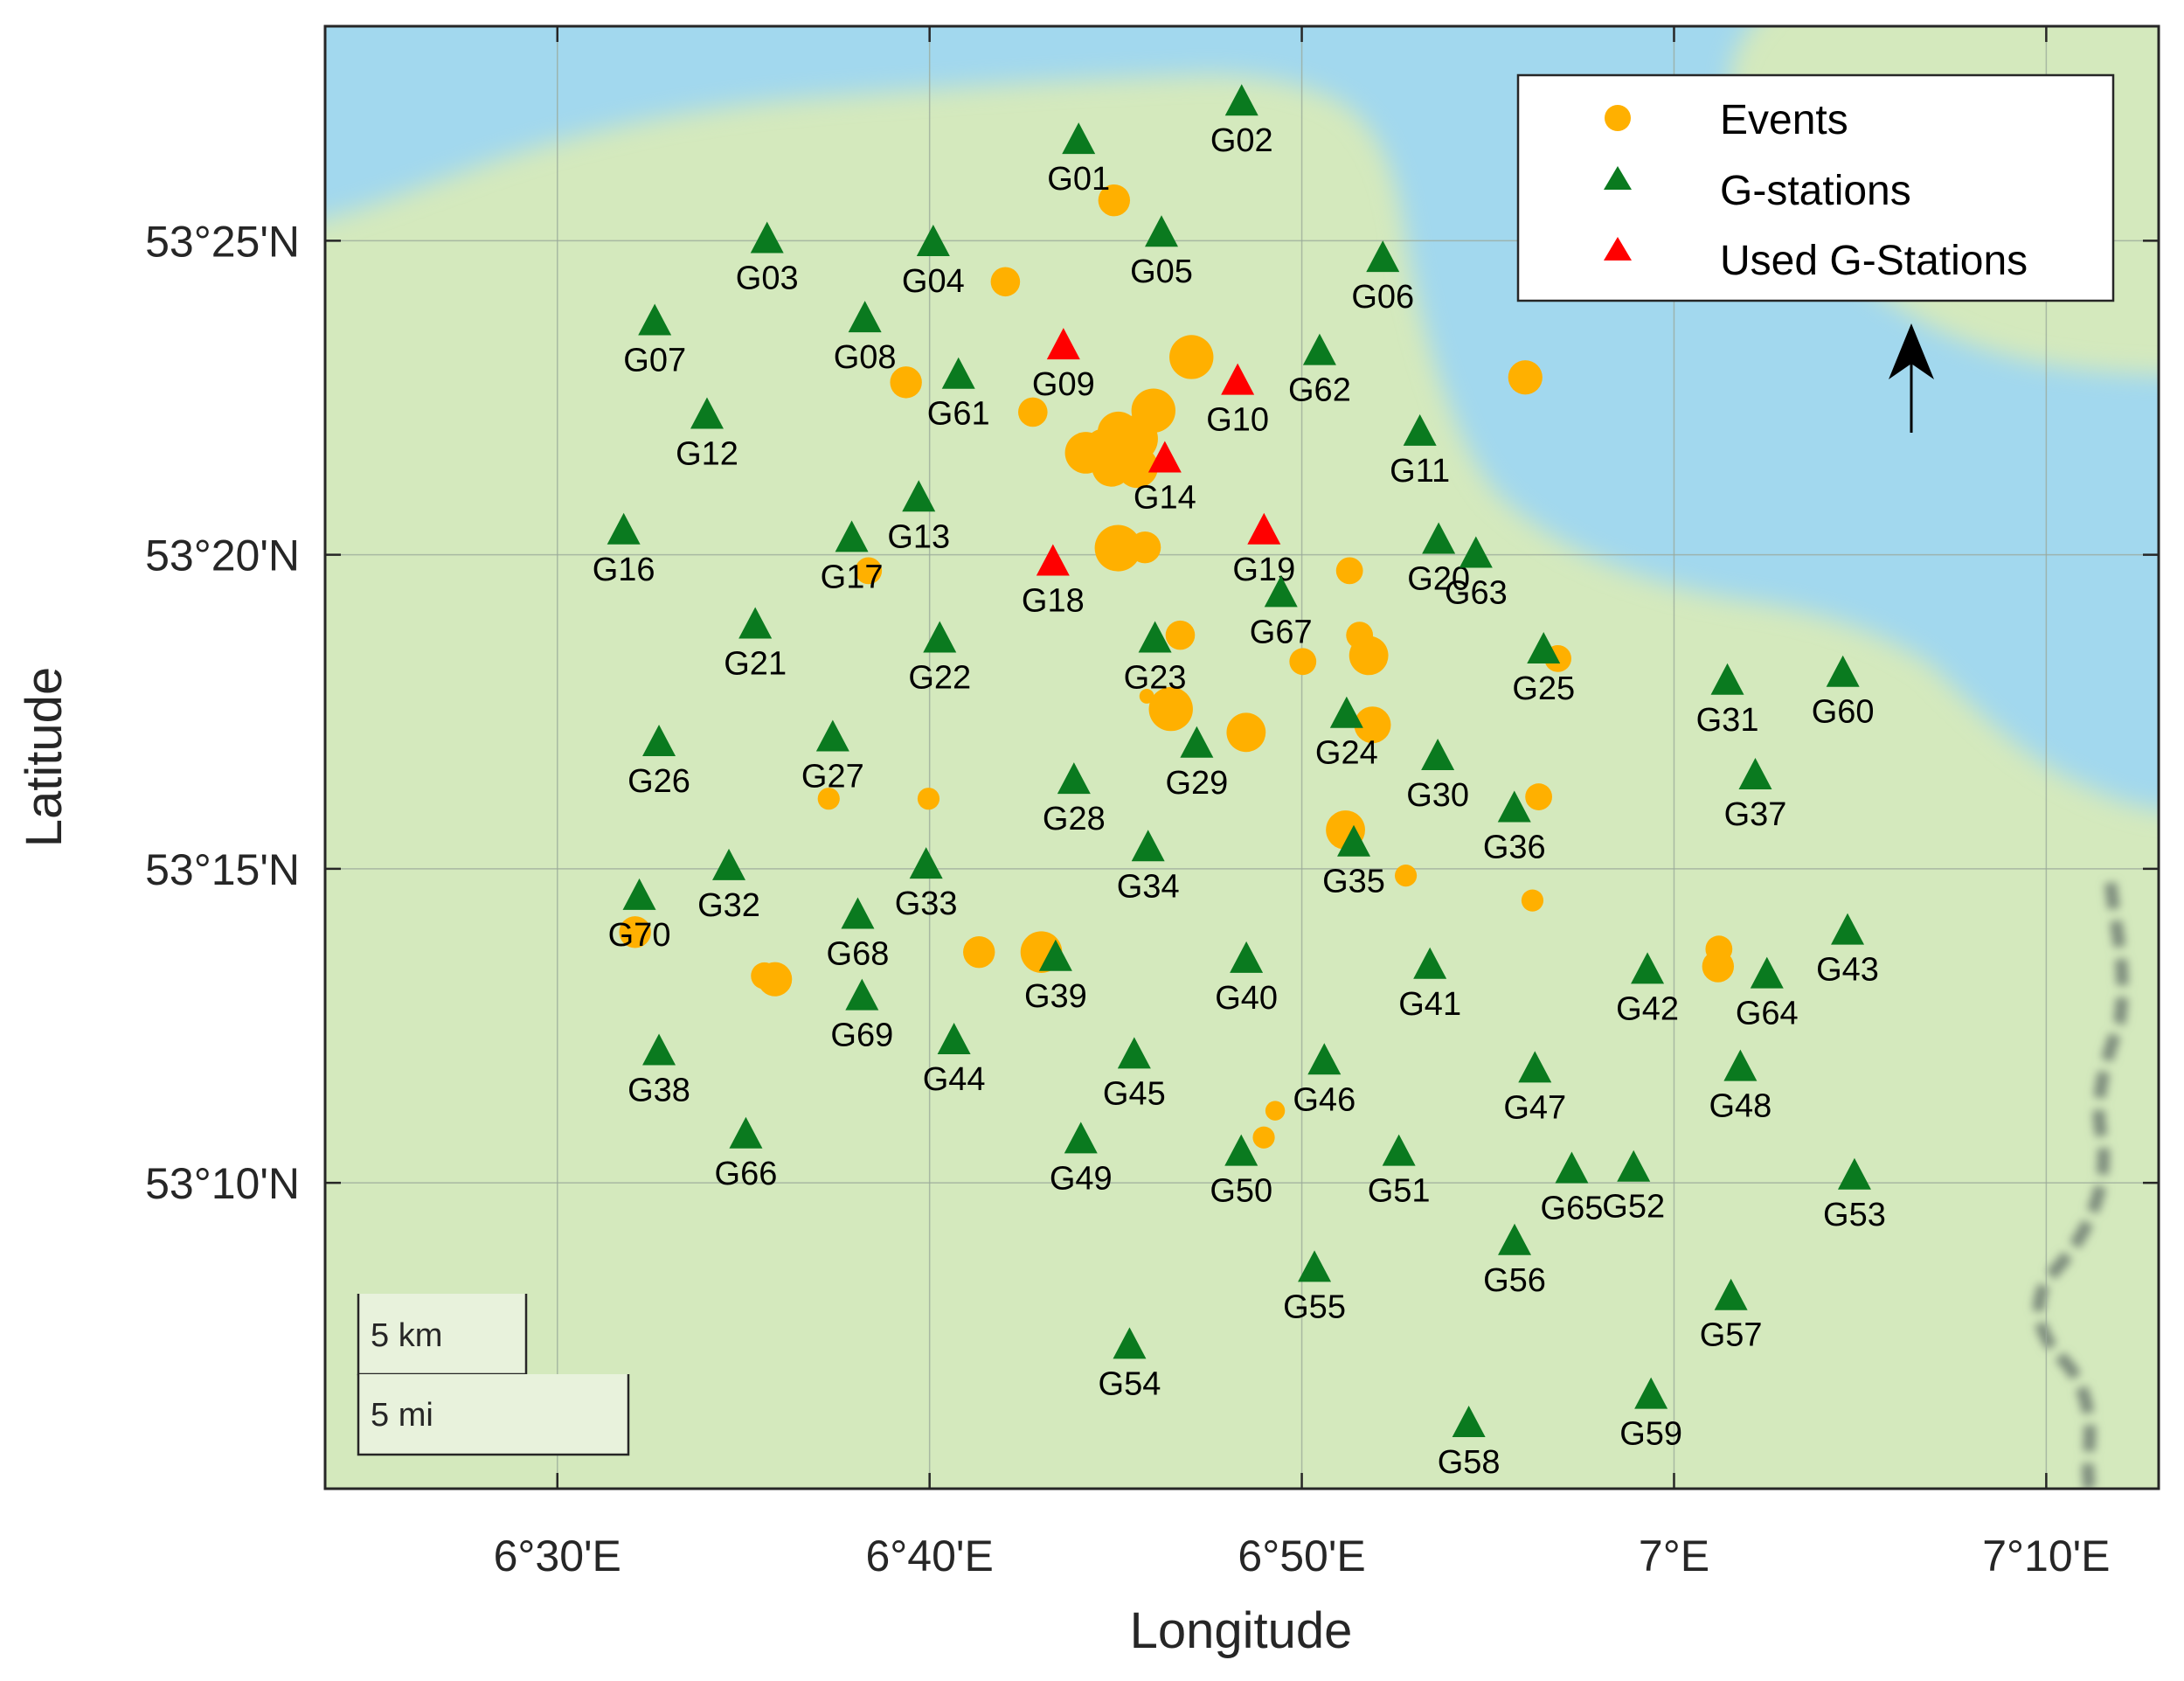 Image resolution: width=2184 pixels, height=1681 pixels. I want to click on station-g42: G42, so click(1647, 990).